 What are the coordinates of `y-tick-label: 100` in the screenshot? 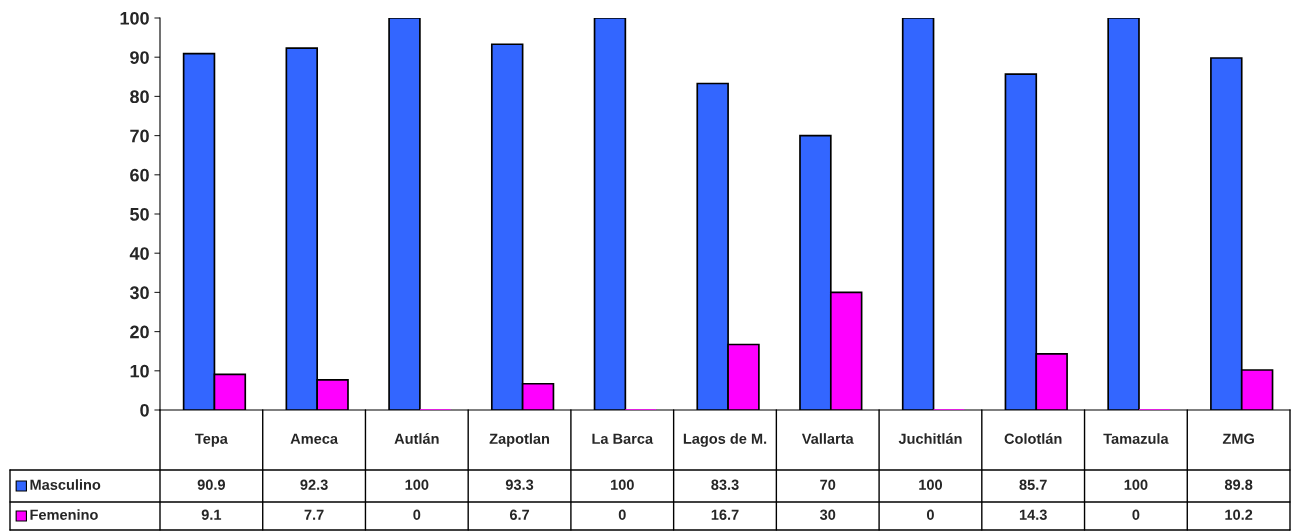 It's located at (134, 18).